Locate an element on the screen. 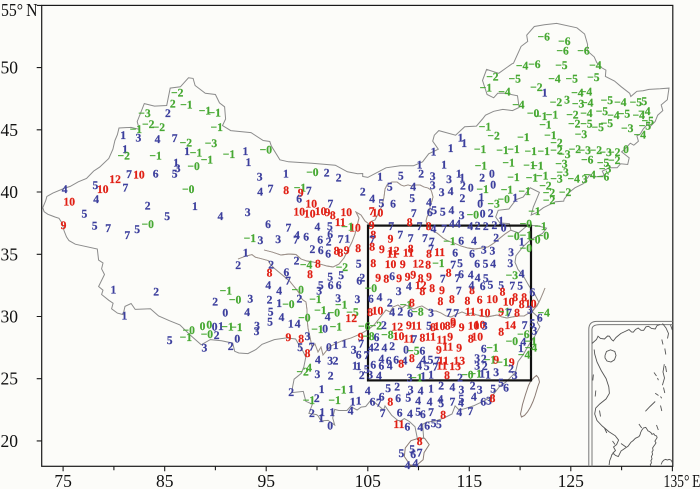 The width and height of the screenshot is (700, 489). svg-text: 5 is located at coordinates (441, 403).